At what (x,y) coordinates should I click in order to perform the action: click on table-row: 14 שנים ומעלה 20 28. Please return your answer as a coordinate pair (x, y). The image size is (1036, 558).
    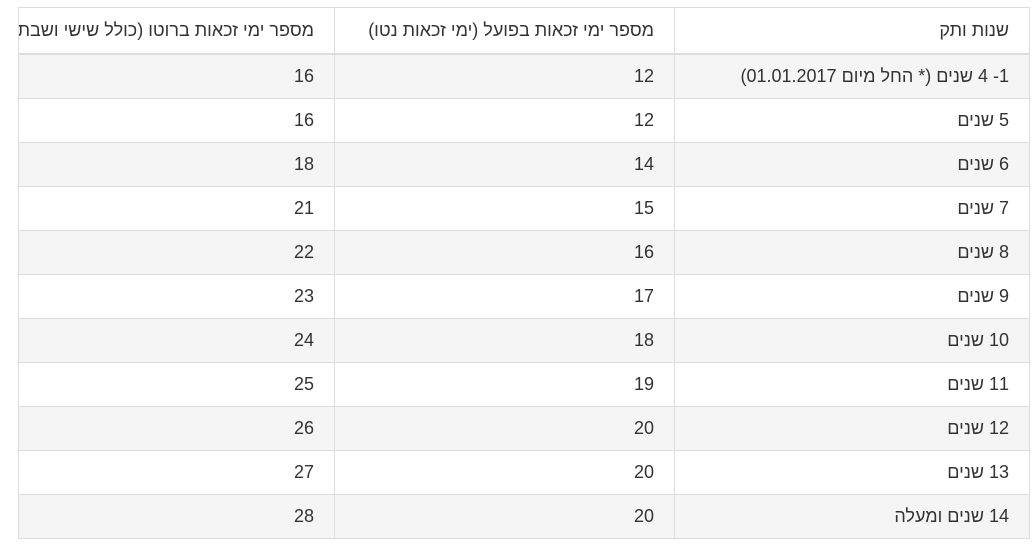
    Looking at the image, I should click on (524, 516).